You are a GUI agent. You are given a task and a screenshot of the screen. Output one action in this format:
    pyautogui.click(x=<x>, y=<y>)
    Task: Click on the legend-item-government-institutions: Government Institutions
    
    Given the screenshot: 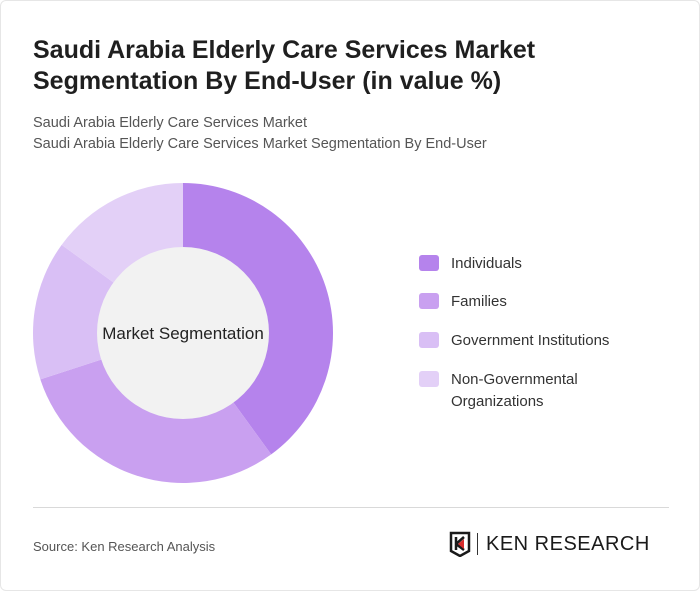 What is the action you would take?
    pyautogui.click(x=514, y=341)
    